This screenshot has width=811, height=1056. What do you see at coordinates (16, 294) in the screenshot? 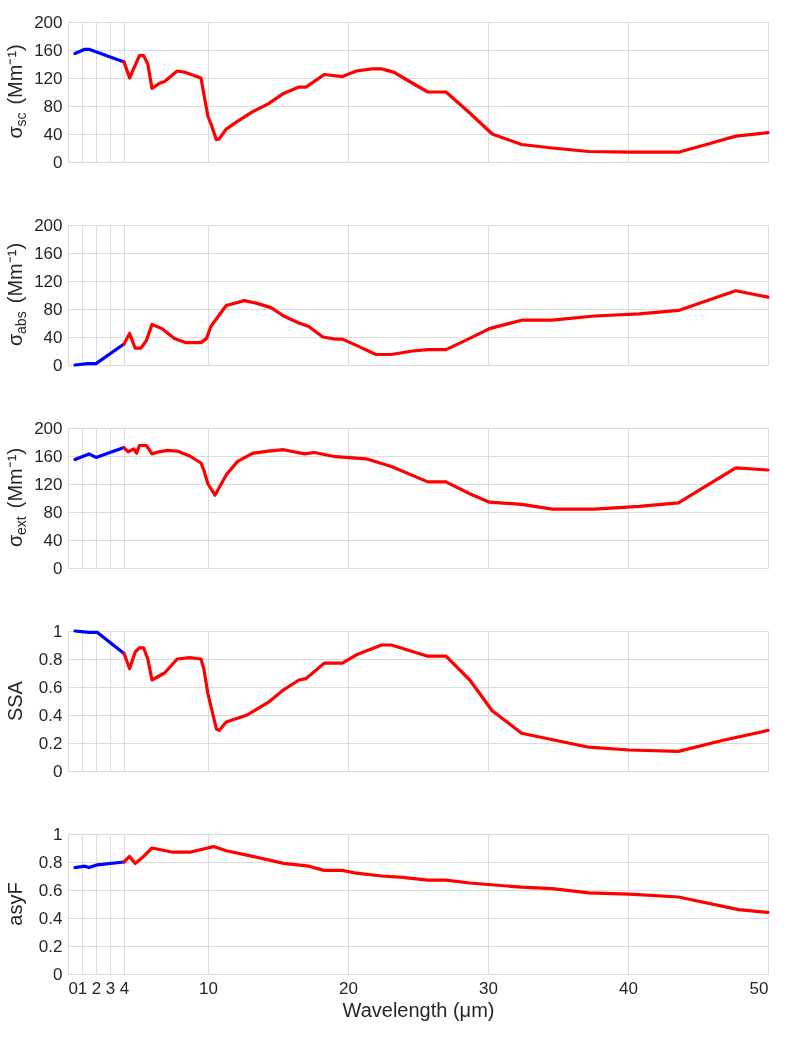
I see `y-axis-title: σabs (Mm⁻¹)` at bounding box center [16, 294].